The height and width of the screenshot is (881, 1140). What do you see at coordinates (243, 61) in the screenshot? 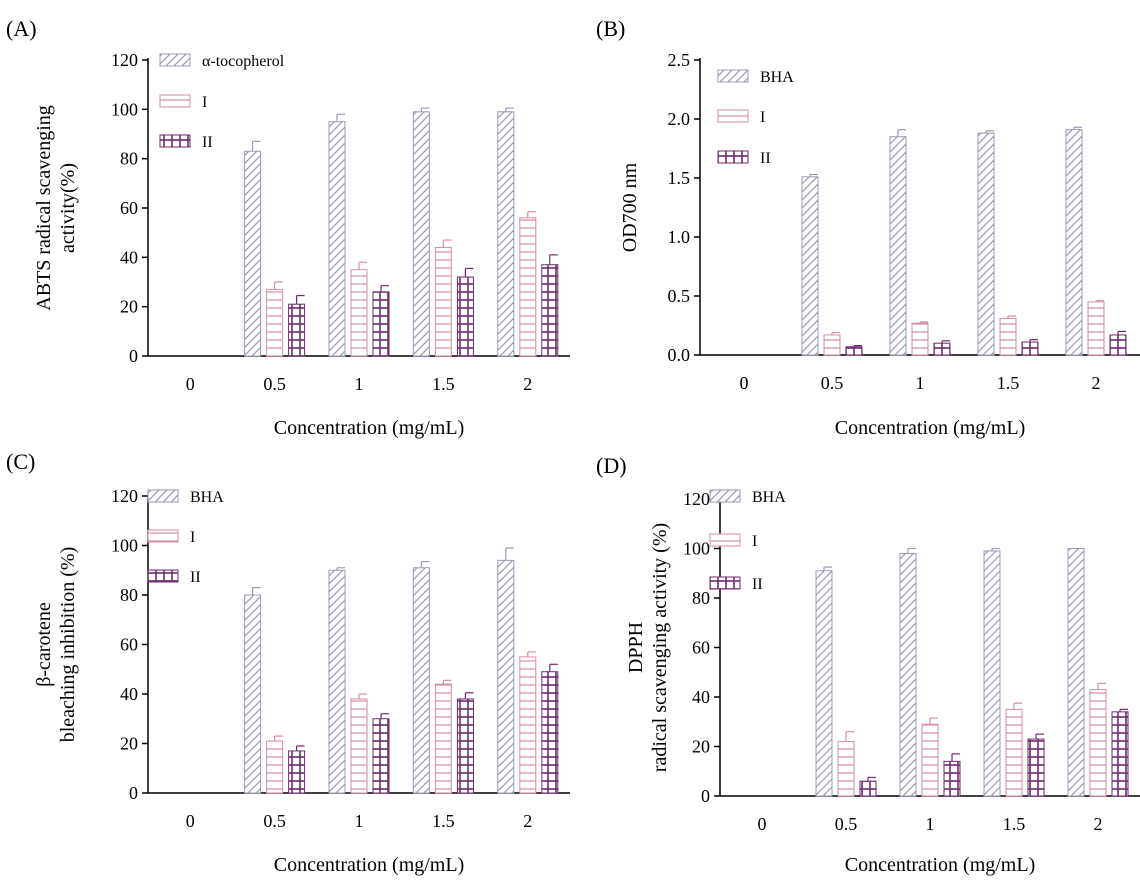
I see `legend-label: α-tocopherol` at bounding box center [243, 61].